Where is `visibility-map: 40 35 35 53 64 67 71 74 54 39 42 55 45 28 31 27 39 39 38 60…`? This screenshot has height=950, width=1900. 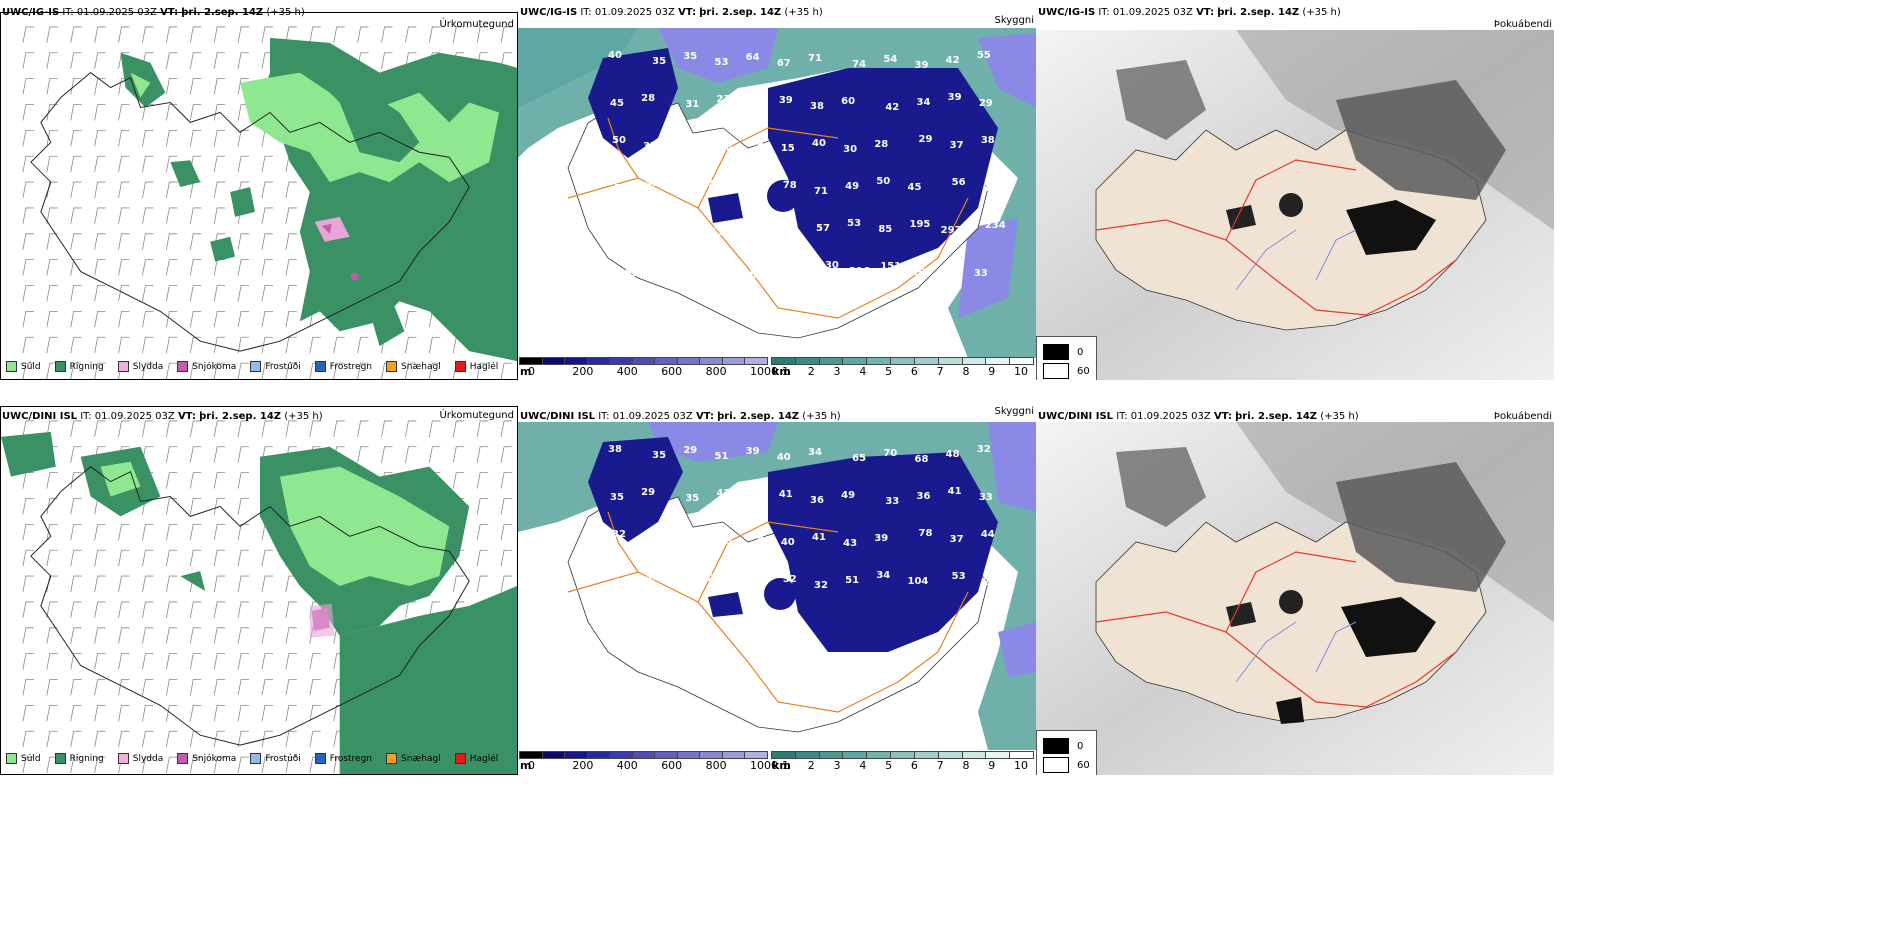 visibility-map: 40 35 35 53 64 67 71 74 54 39 42 55 45 28 31 27 39 39 38 60… is located at coordinates (777, 193).